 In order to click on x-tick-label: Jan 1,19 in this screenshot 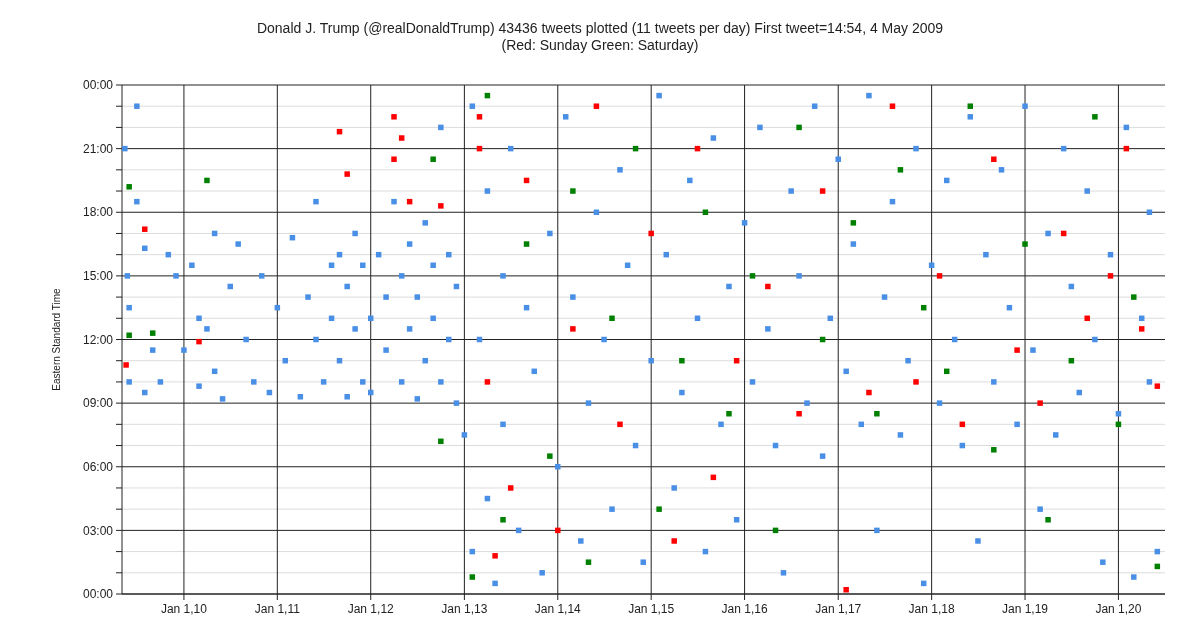, I will do `click(1025, 609)`.